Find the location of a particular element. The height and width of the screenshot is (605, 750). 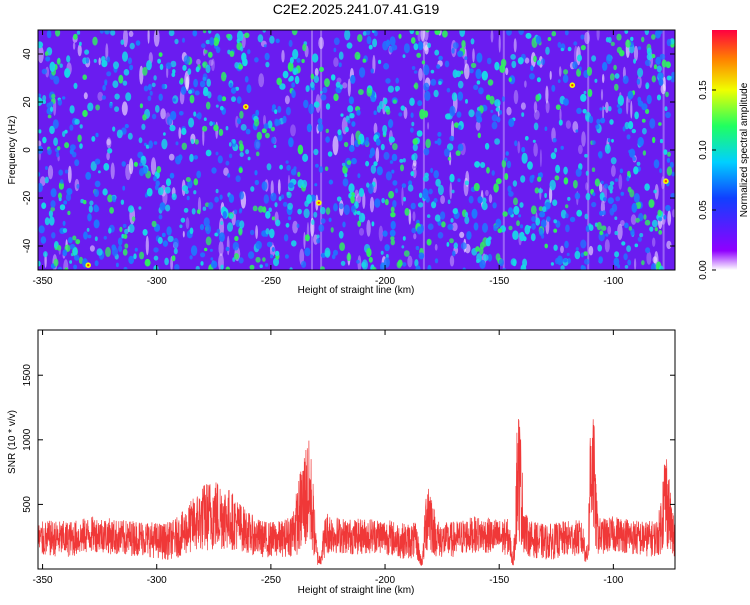

spectrogram-x-tick-label: -150 is located at coordinates (499, 281).